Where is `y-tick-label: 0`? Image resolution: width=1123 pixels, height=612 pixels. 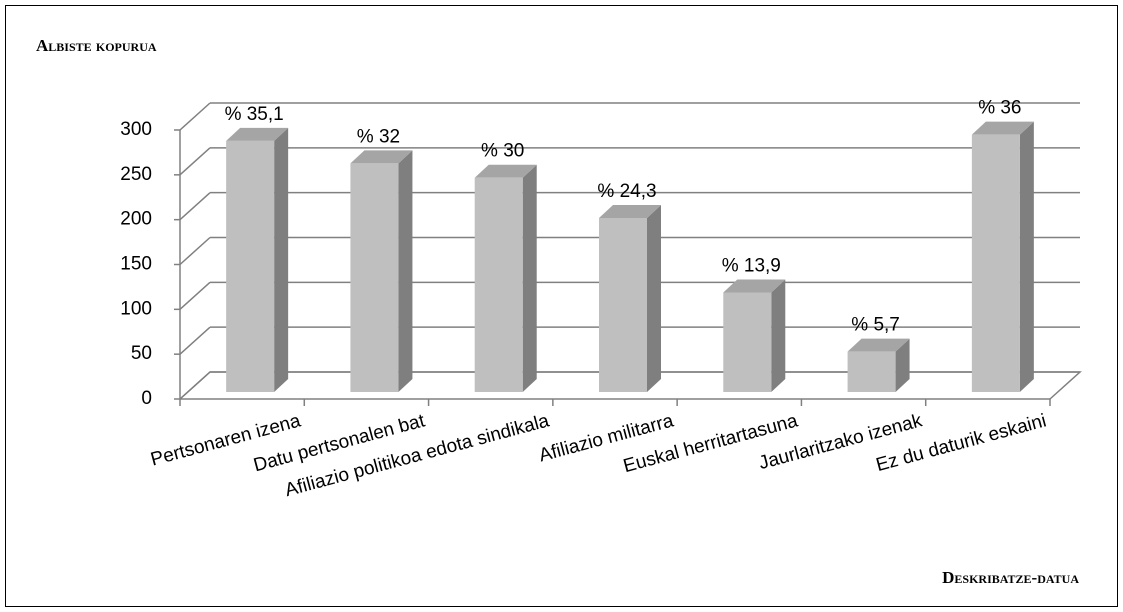 y-tick-label: 0 is located at coordinates (146, 398).